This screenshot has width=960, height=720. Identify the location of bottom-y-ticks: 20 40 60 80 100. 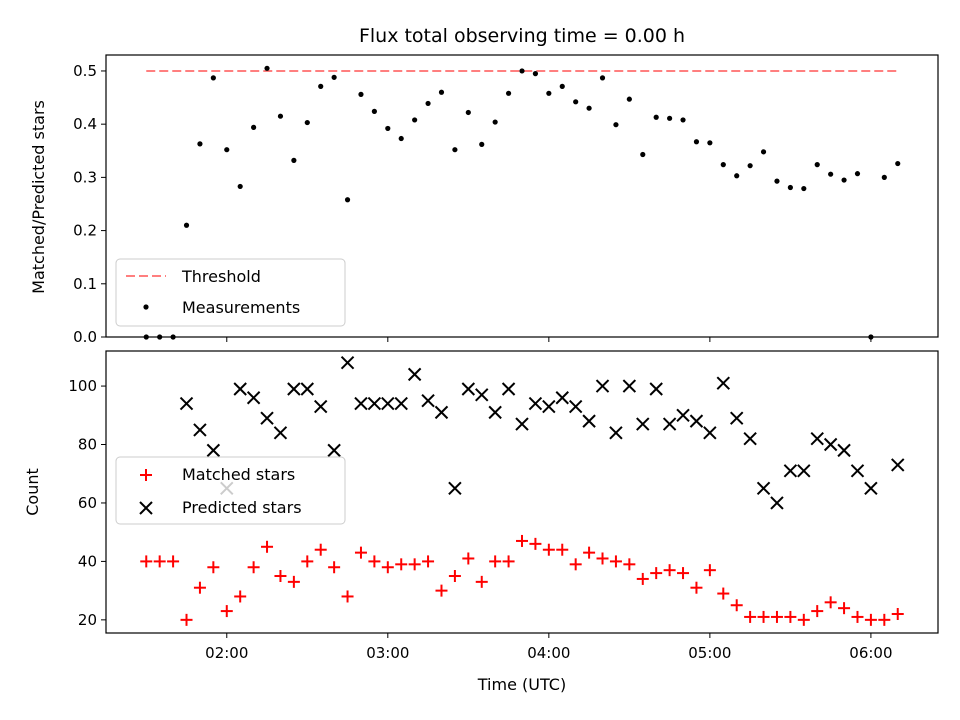
(87, 503).